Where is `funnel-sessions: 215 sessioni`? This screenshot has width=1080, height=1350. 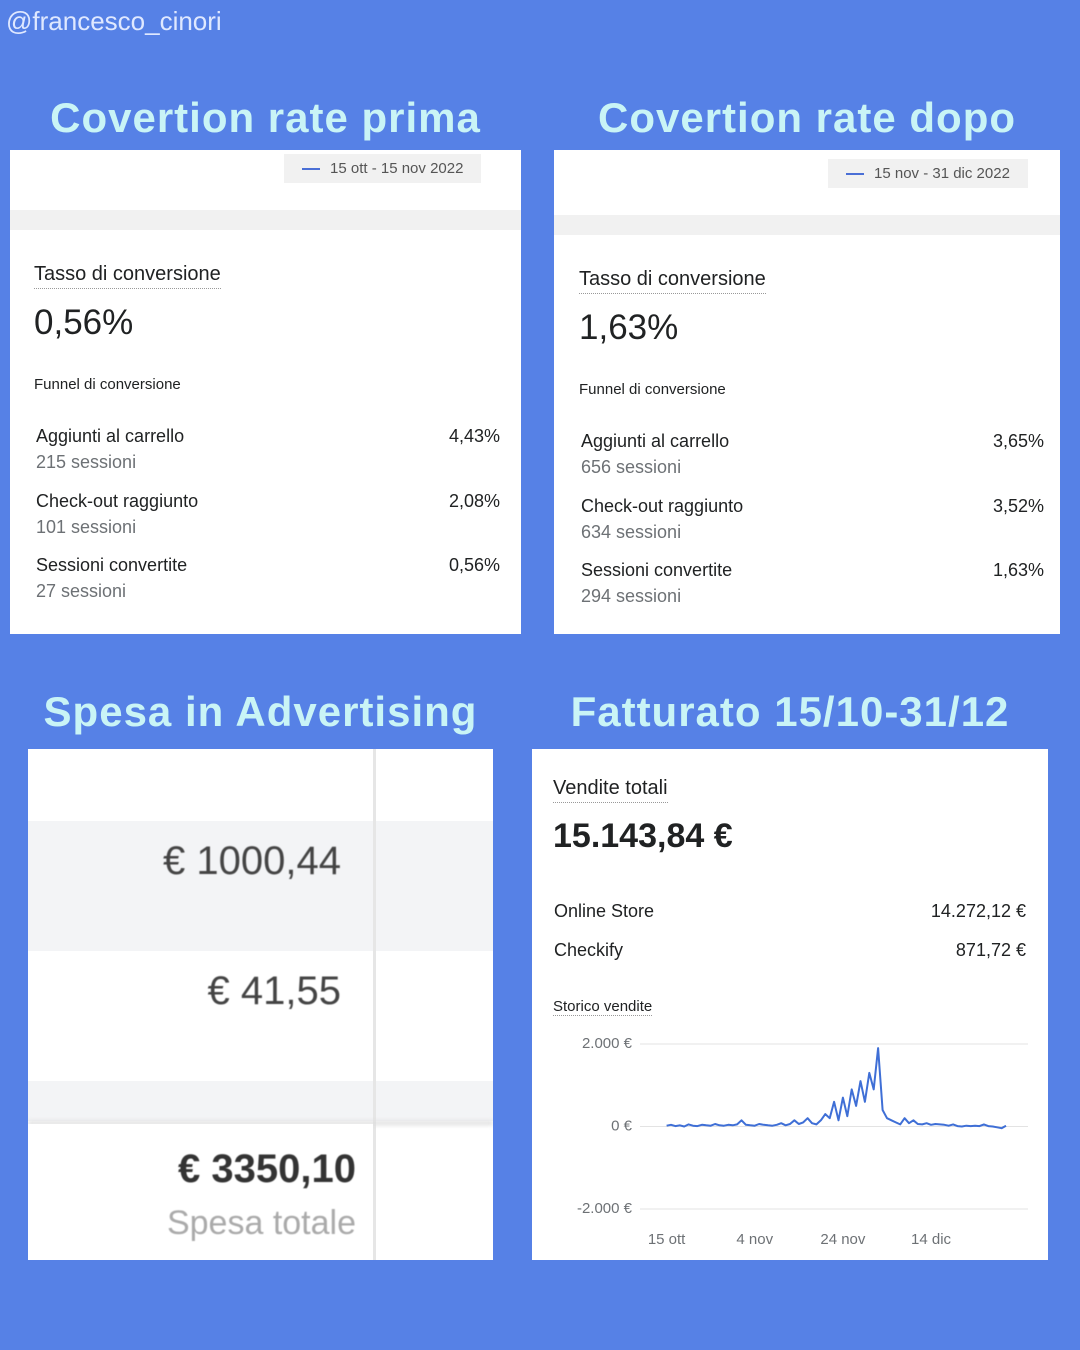
funnel-sessions: 215 sessioni is located at coordinates (86, 462).